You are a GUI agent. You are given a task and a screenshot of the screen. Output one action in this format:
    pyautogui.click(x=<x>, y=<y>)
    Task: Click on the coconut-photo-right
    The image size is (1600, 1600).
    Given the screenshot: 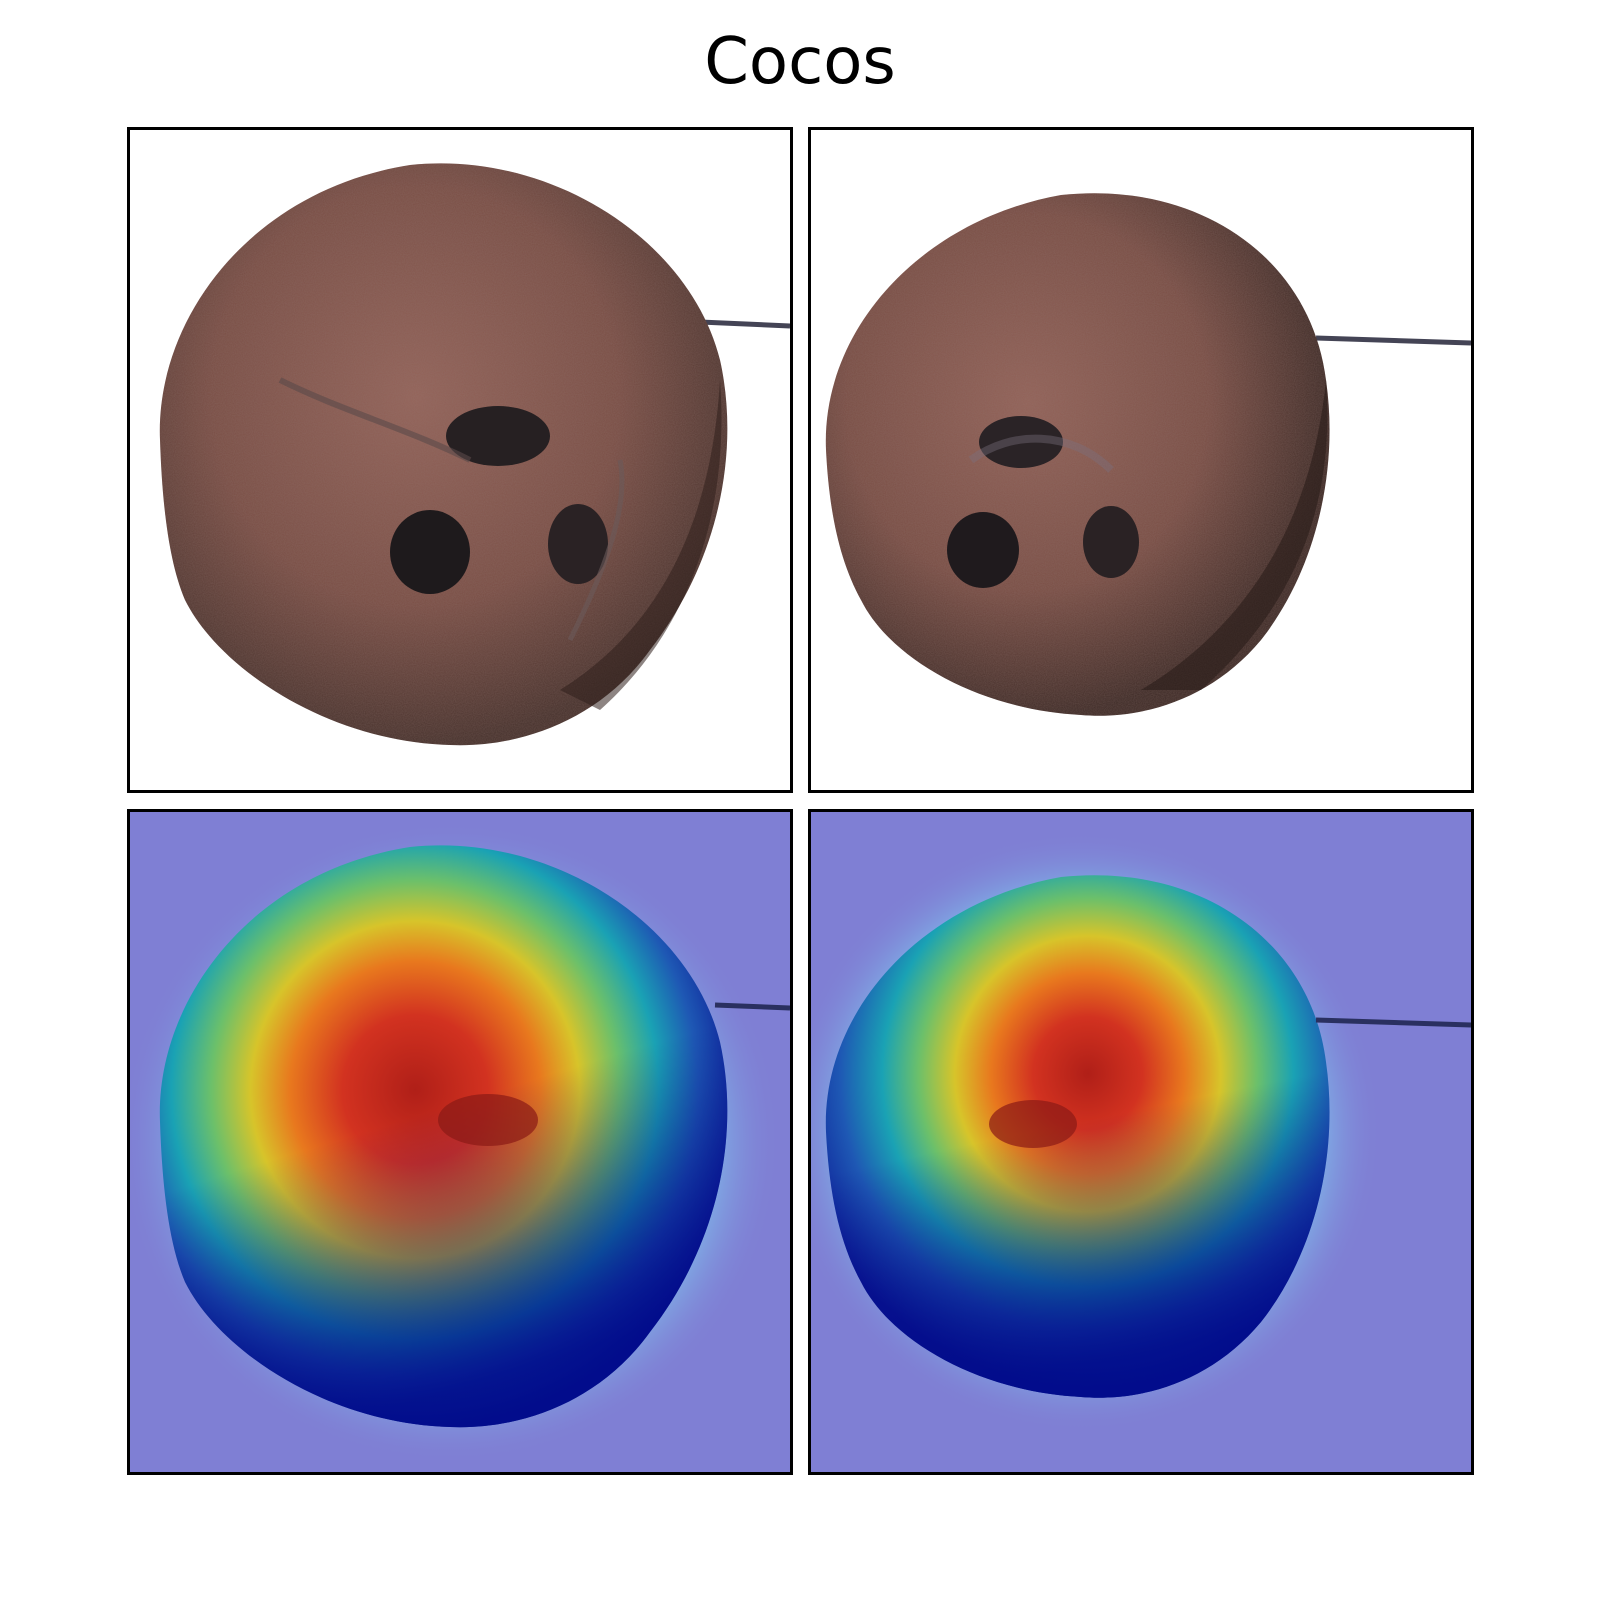 What is the action you would take?
    pyautogui.click(x=1148, y=454)
    